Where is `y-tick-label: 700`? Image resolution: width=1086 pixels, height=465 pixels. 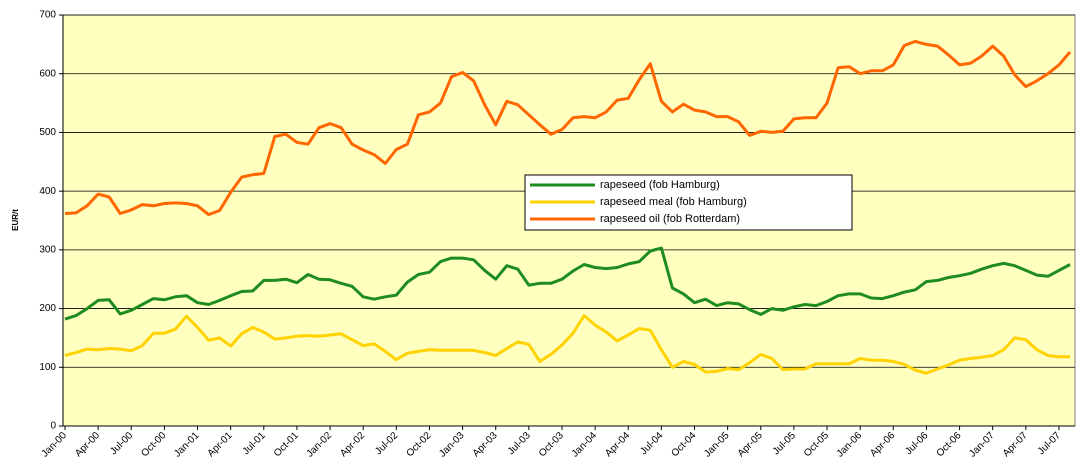 y-tick-label: 700 is located at coordinates (47, 15).